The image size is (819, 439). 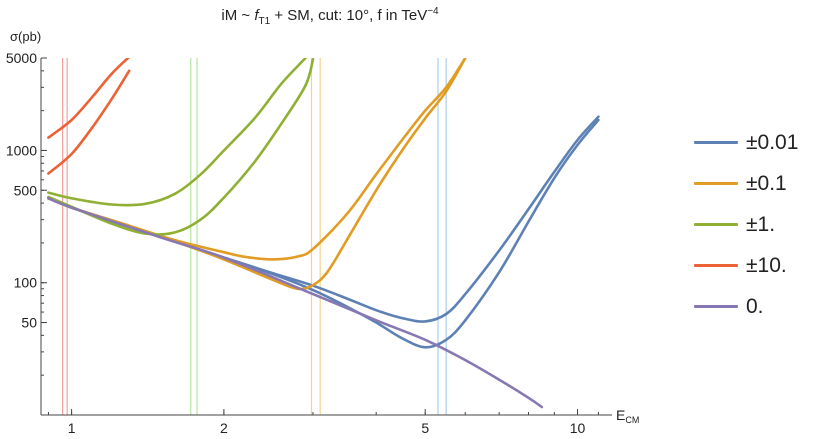 I want to click on y-tick-label: 500, so click(x=26, y=190).